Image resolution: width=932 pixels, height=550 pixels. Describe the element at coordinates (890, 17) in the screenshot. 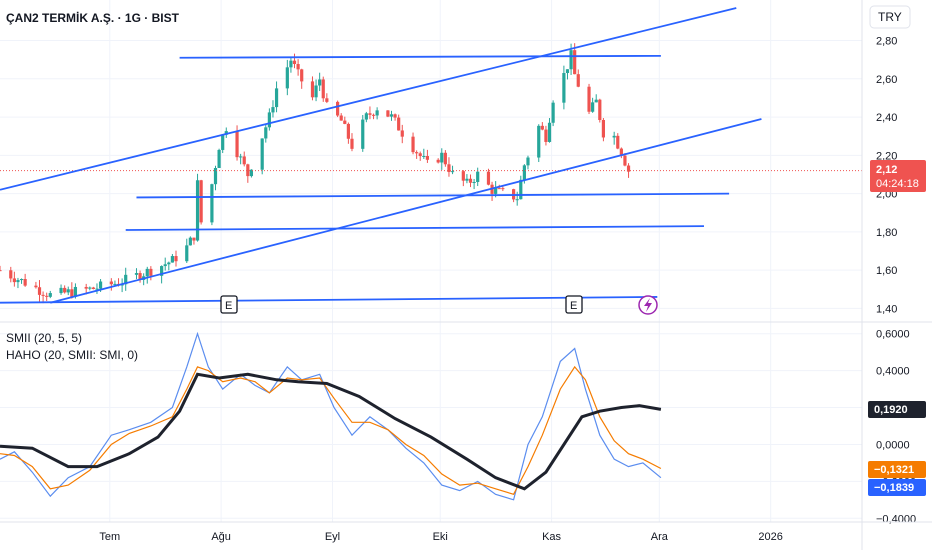

I see `currency-button: TRY` at that location.